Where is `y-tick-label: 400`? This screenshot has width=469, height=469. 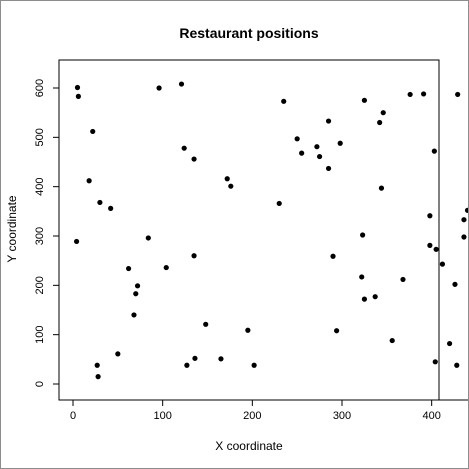 y-tick-label: 400 is located at coordinates (40, 186).